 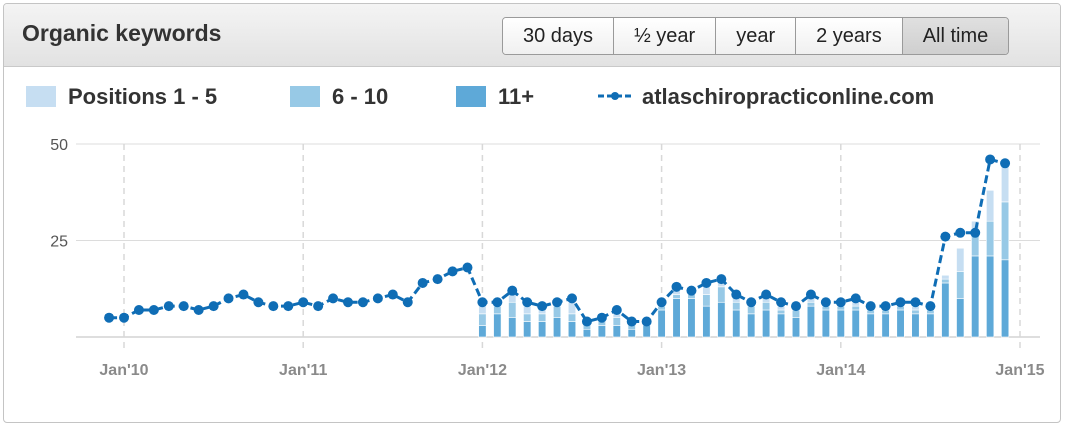 I want to click on range-30-days-button: 30 days, so click(x=559, y=36).